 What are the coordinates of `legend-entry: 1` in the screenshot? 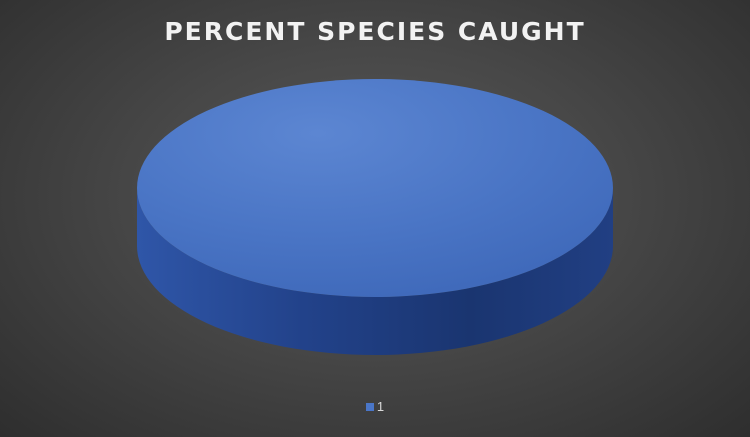 It's located at (375, 407).